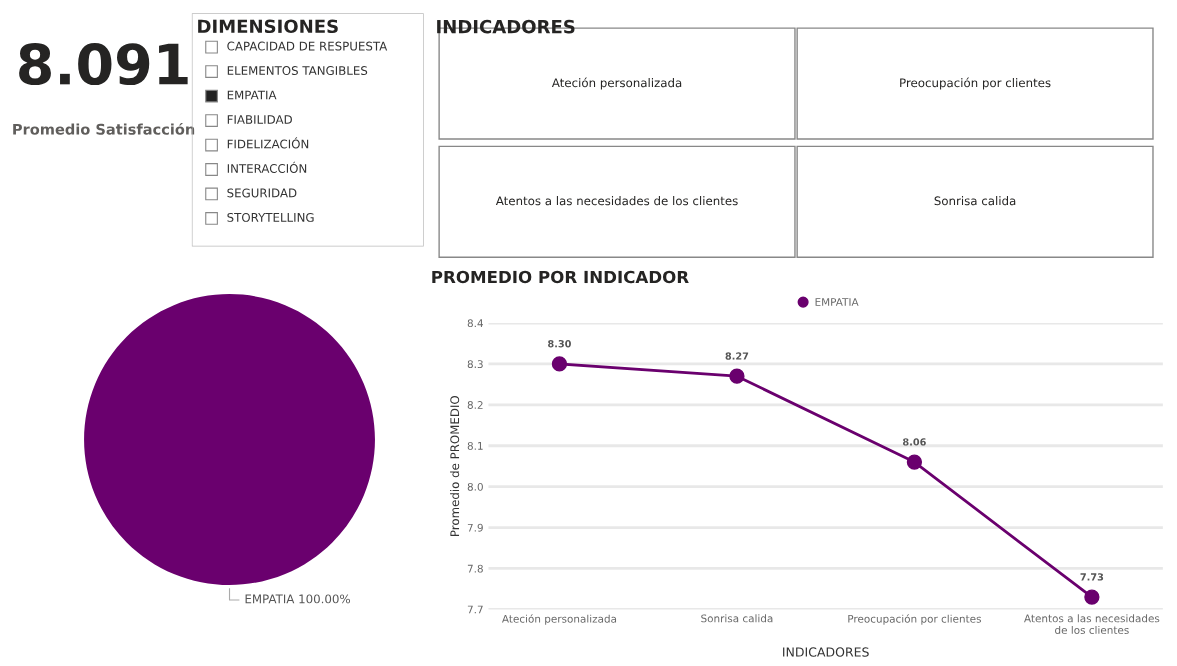  I want to click on y-tick-label: 7.8, so click(475, 568).